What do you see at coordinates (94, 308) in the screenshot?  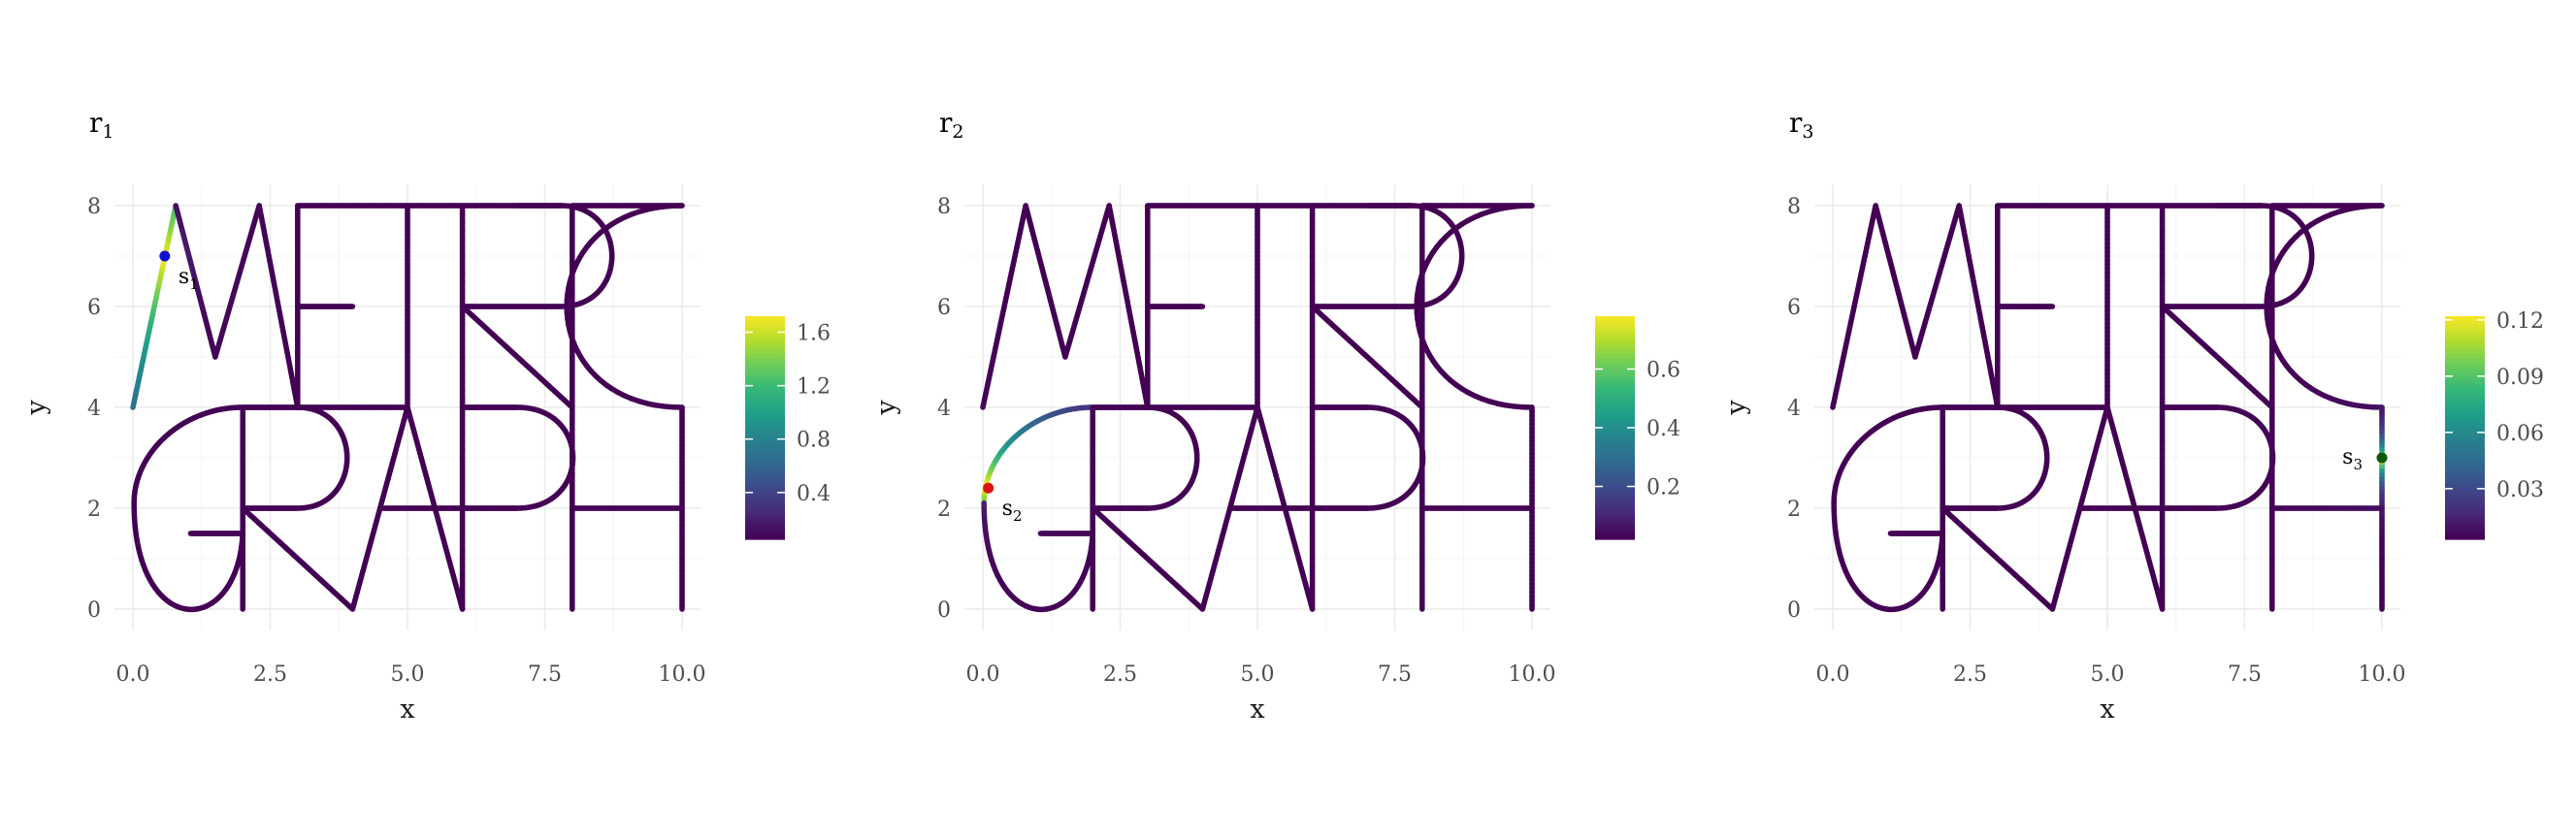 I see `y-tick-label: 6` at bounding box center [94, 308].